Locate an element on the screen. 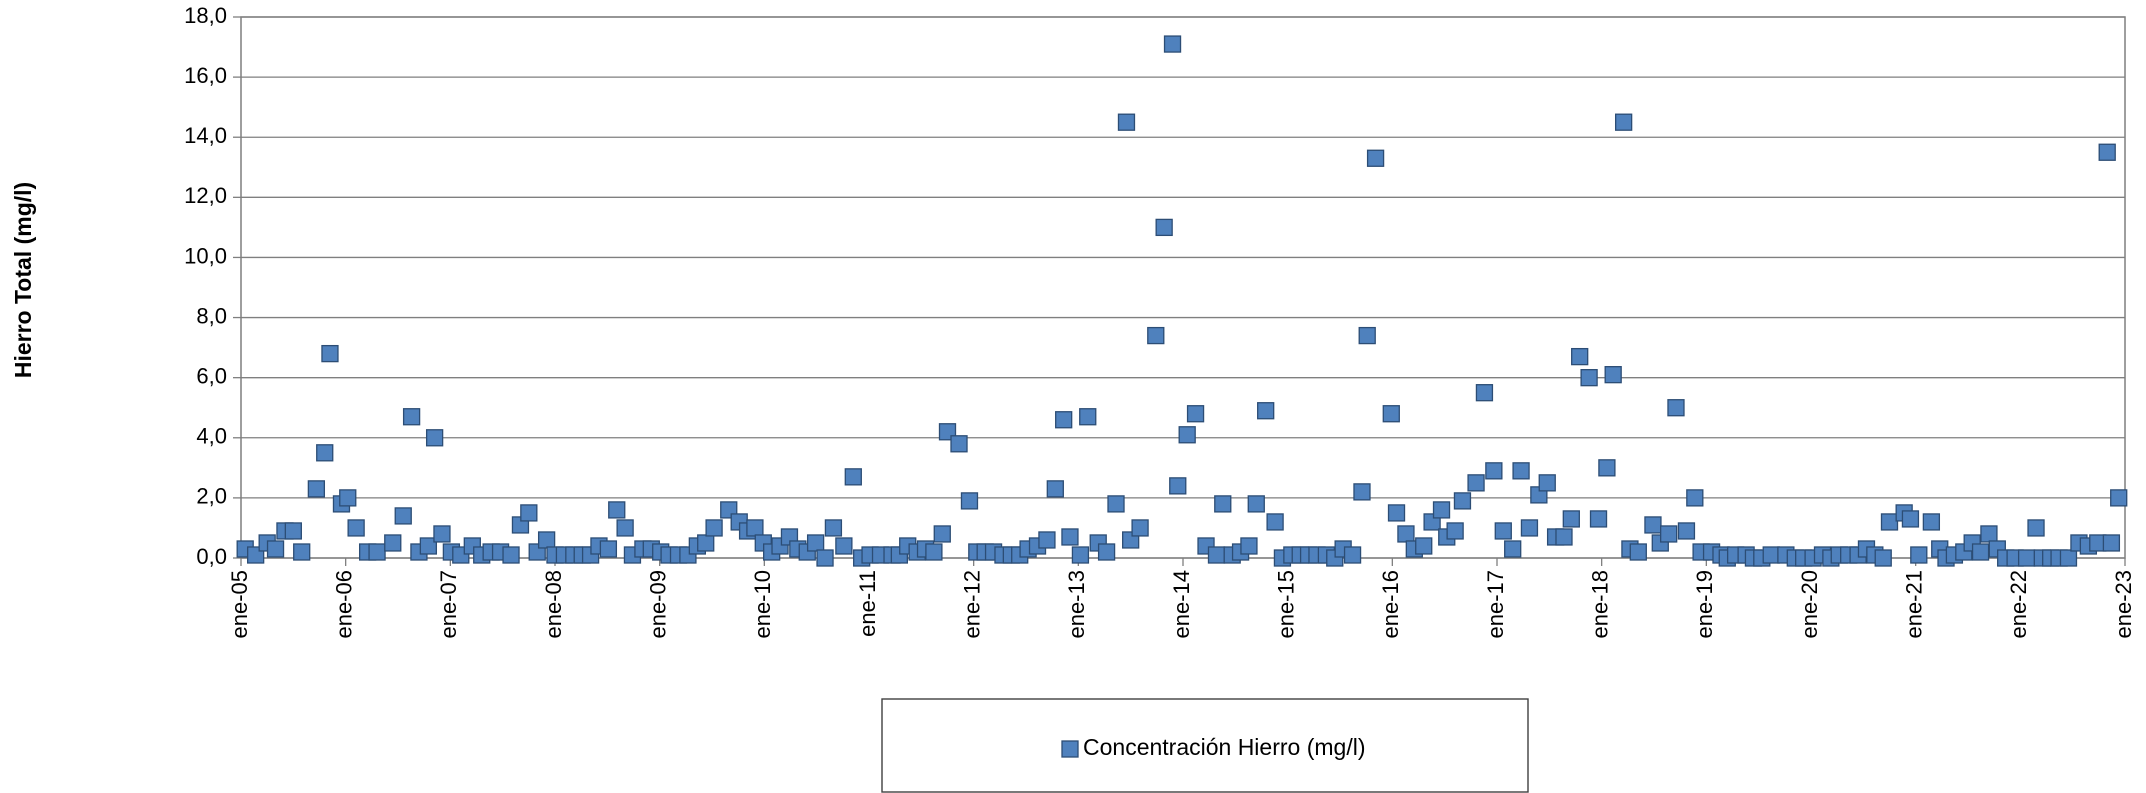 The height and width of the screenshot is (793, 2146). x-tick-label: ene-05 is located at coordinates (239, 604).